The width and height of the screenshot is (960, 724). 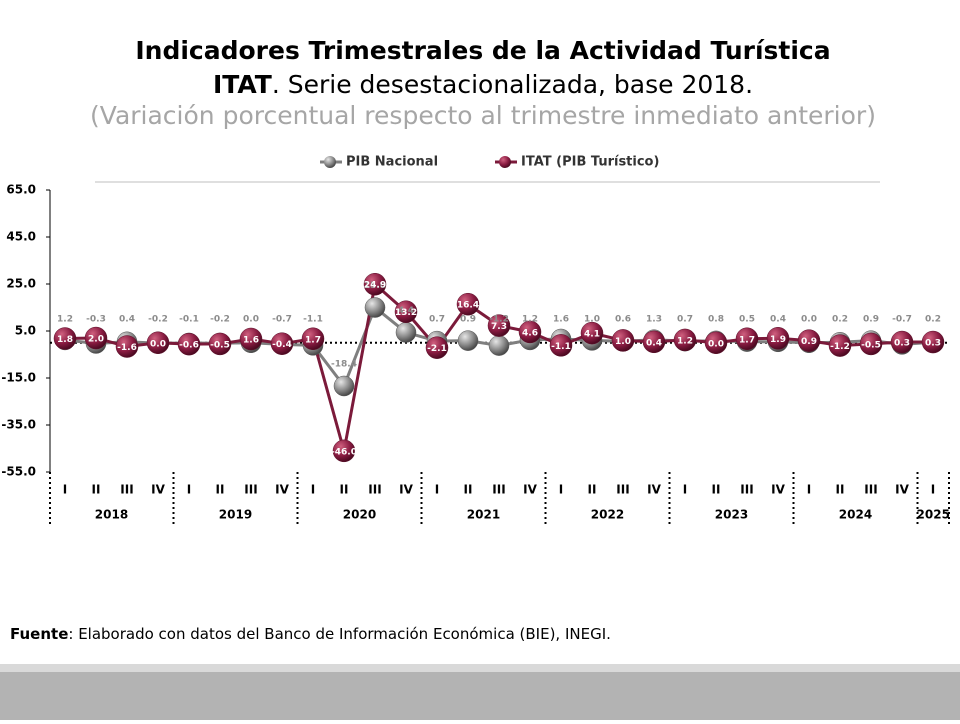 What do you see at coordinates (242, 84) in the screenshot?
I see `subtitle-bold: ITAT` at bounding box center [242, 84].